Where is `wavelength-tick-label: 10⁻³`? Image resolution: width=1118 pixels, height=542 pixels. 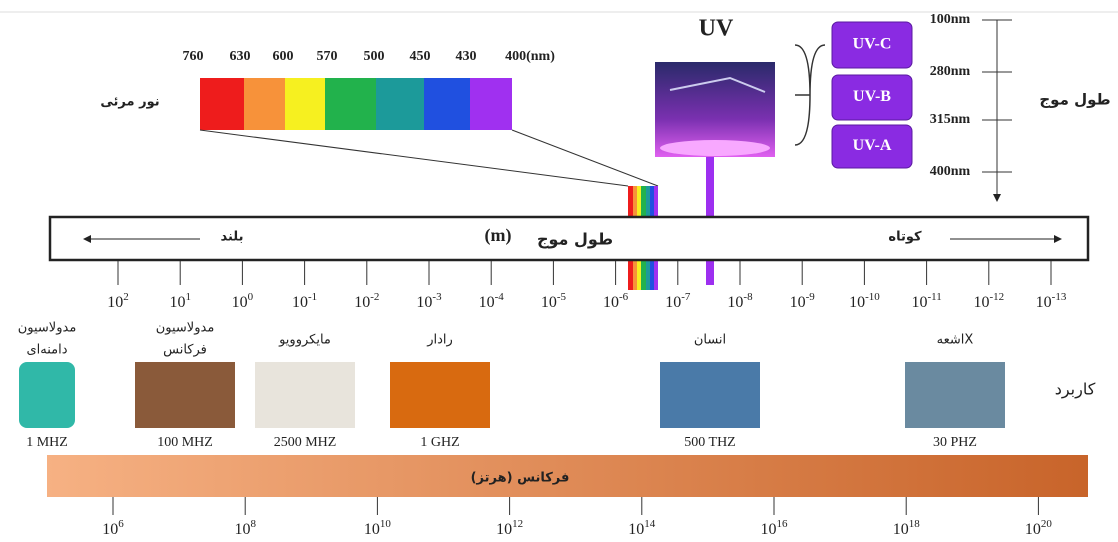 wavelength-tick-label: 10⁻³ is located at coordinates (429, 301).